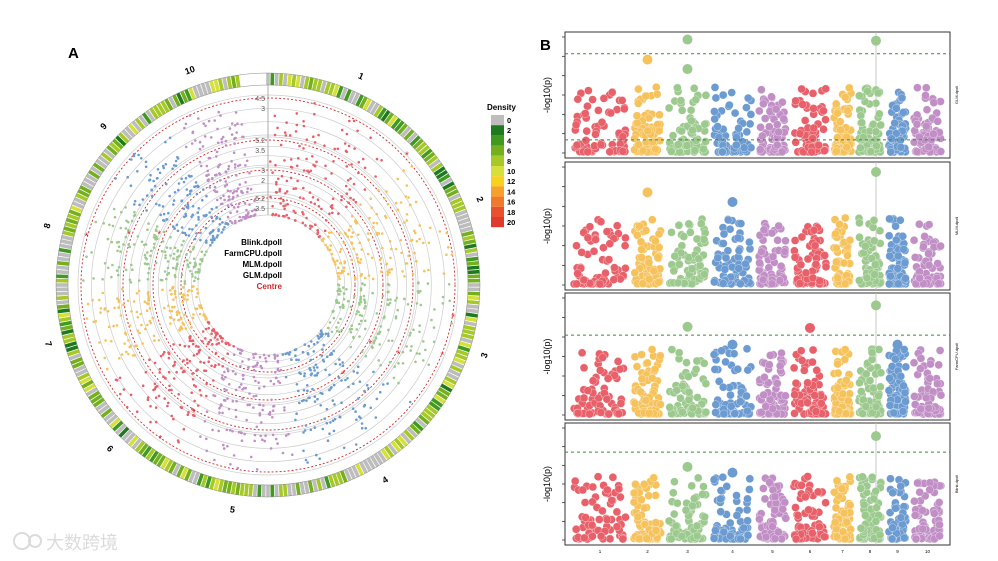  What do you see at coordinates (399, 354) in the screenshot?
I see `significant-marker: *` at bounding box center [399, 354].